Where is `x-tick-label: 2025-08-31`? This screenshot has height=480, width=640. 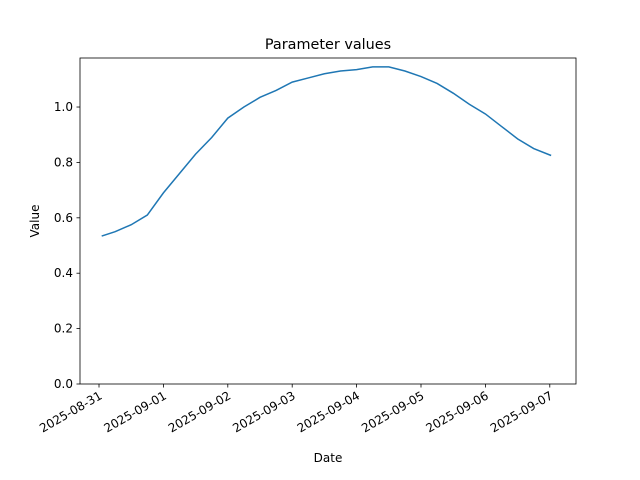 x-tick-label: 2025-08-31 is located at coordinates (70, 411).